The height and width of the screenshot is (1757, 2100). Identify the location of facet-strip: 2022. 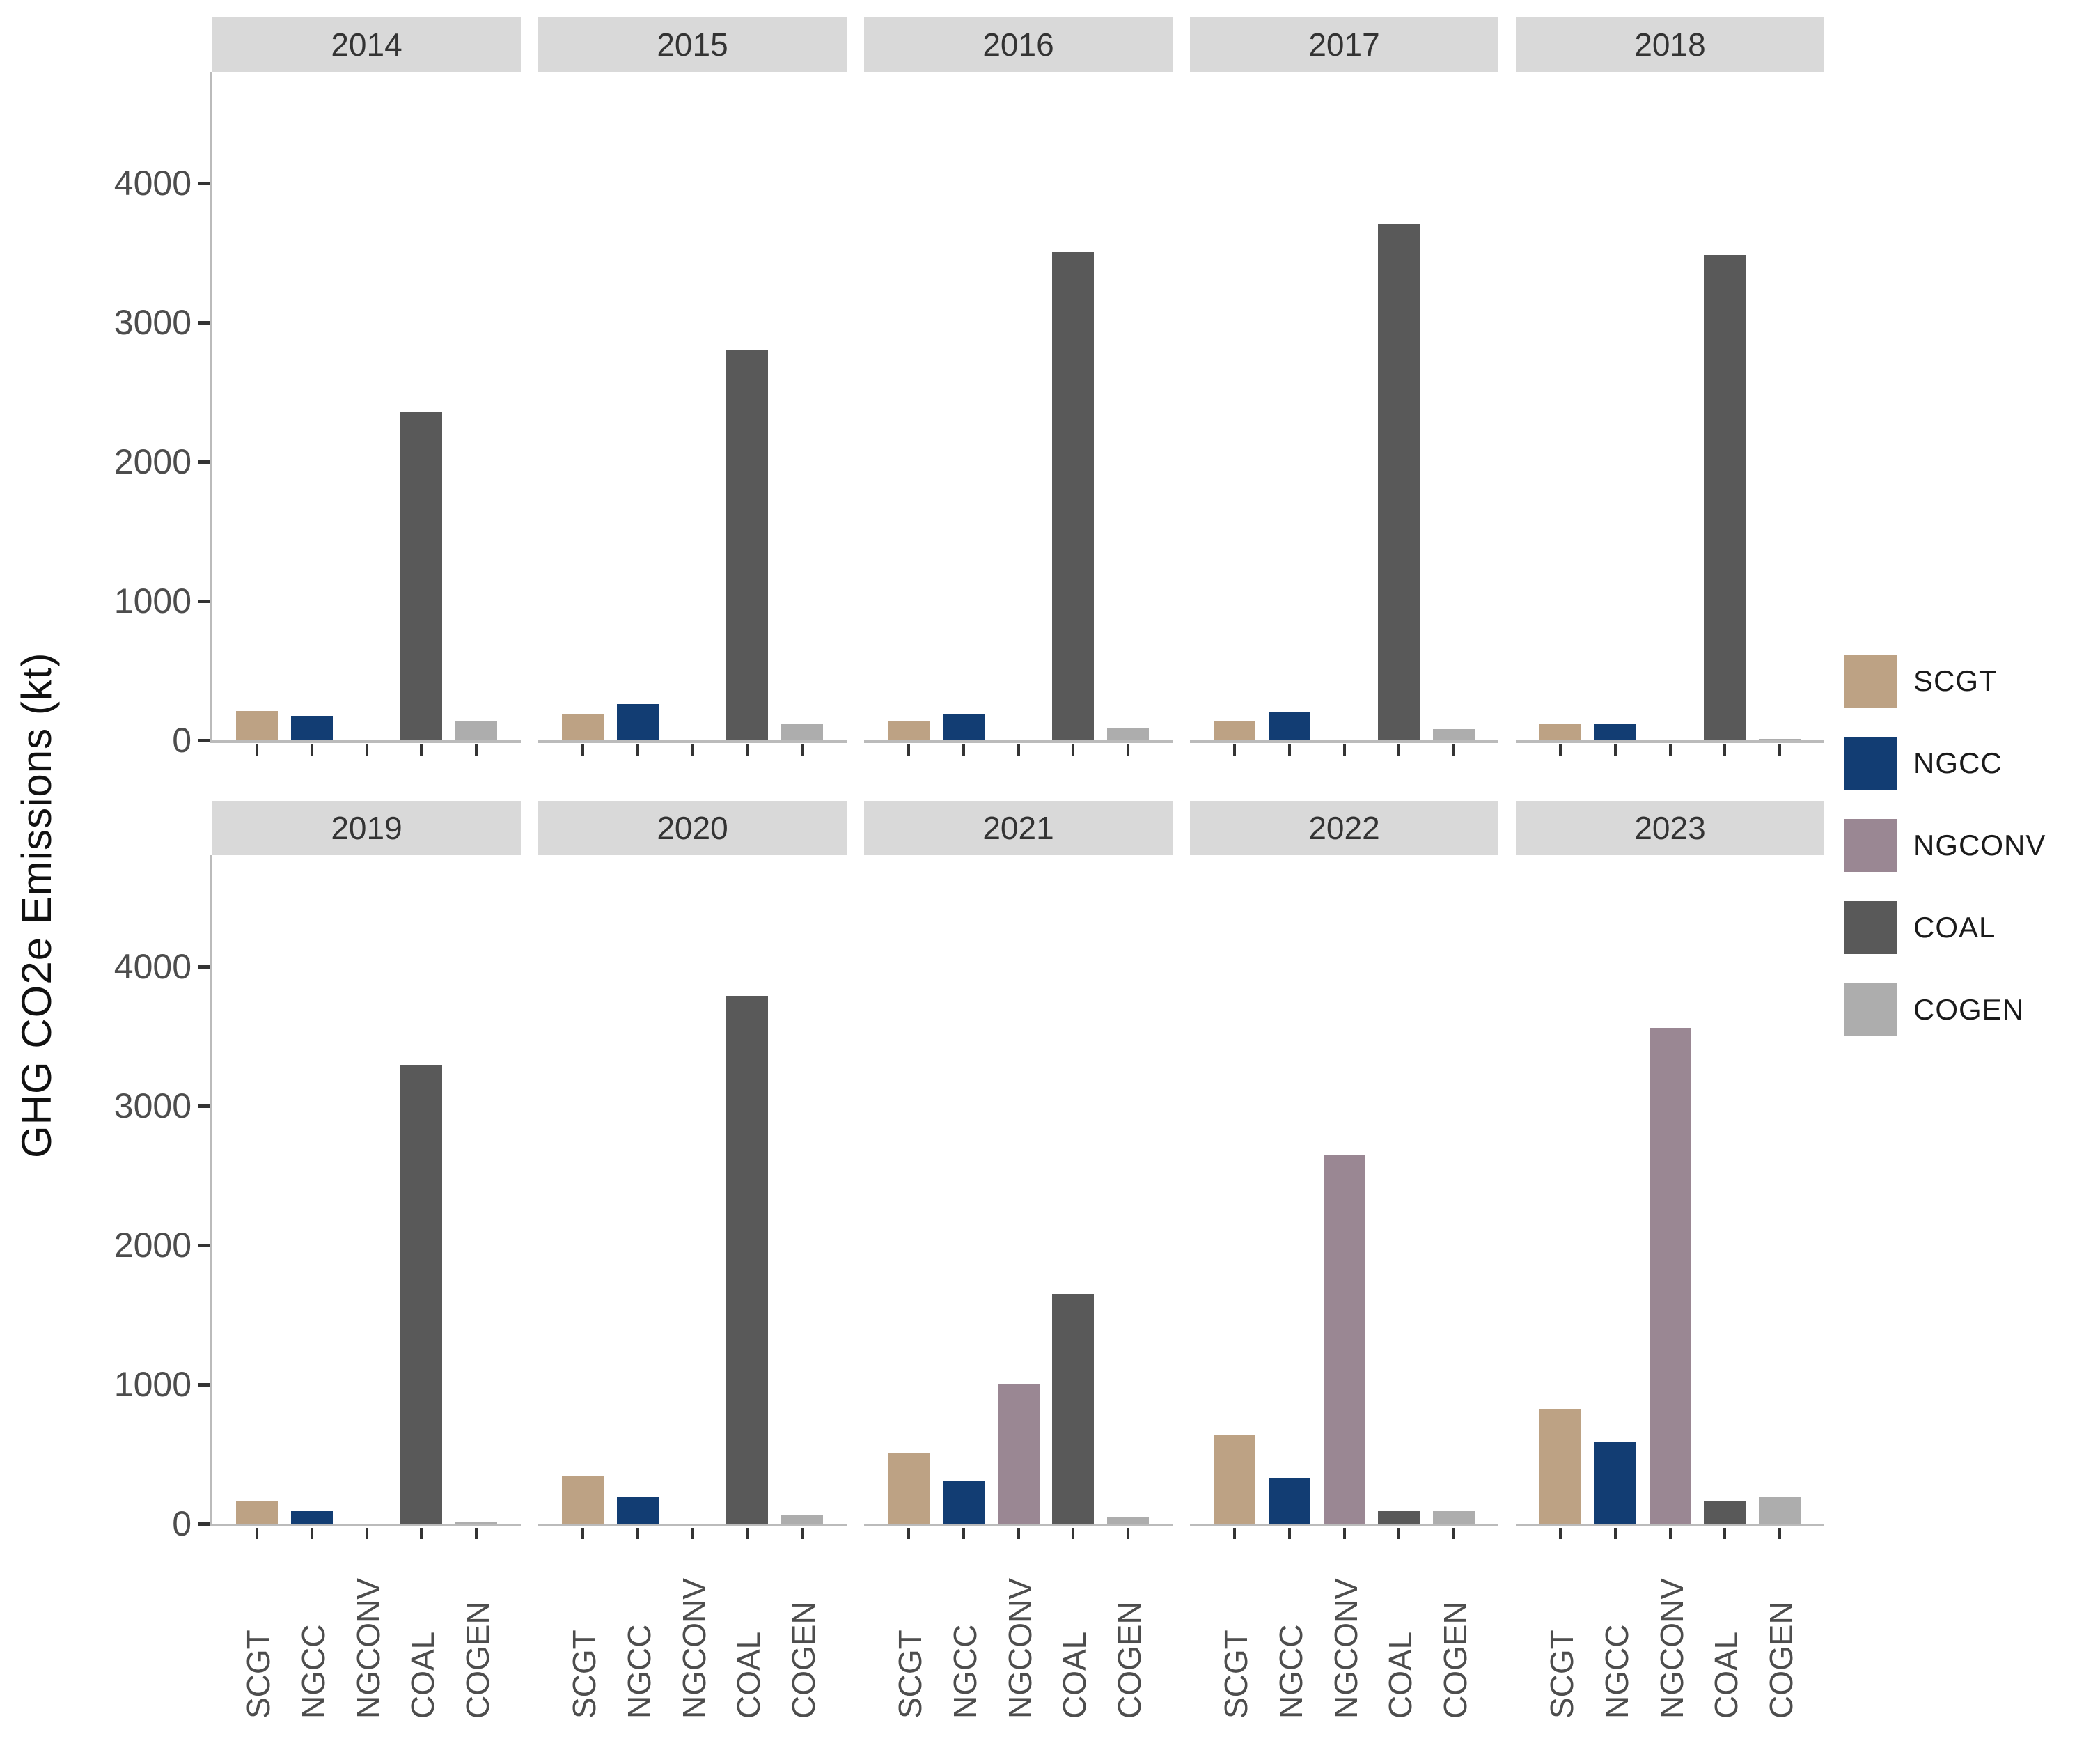
(1344, 828).